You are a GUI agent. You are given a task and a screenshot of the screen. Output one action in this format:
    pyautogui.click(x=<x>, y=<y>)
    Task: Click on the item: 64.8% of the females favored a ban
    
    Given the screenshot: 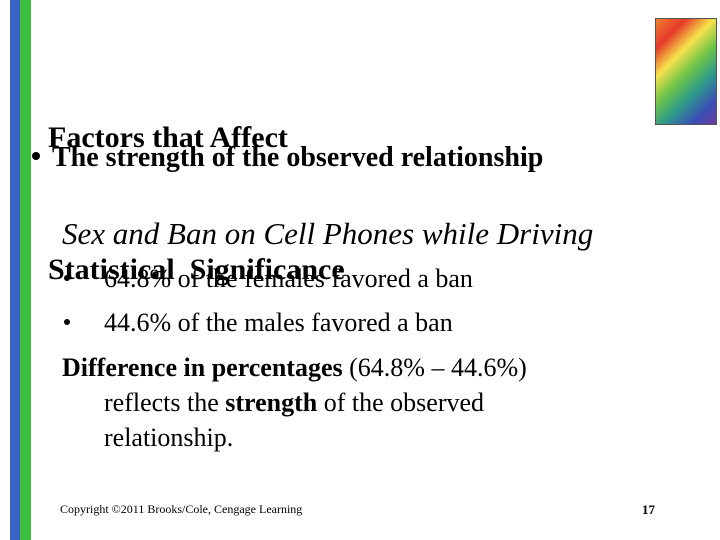 What is the action you would take?
    pyautogui.click(x=267, y=279)
    